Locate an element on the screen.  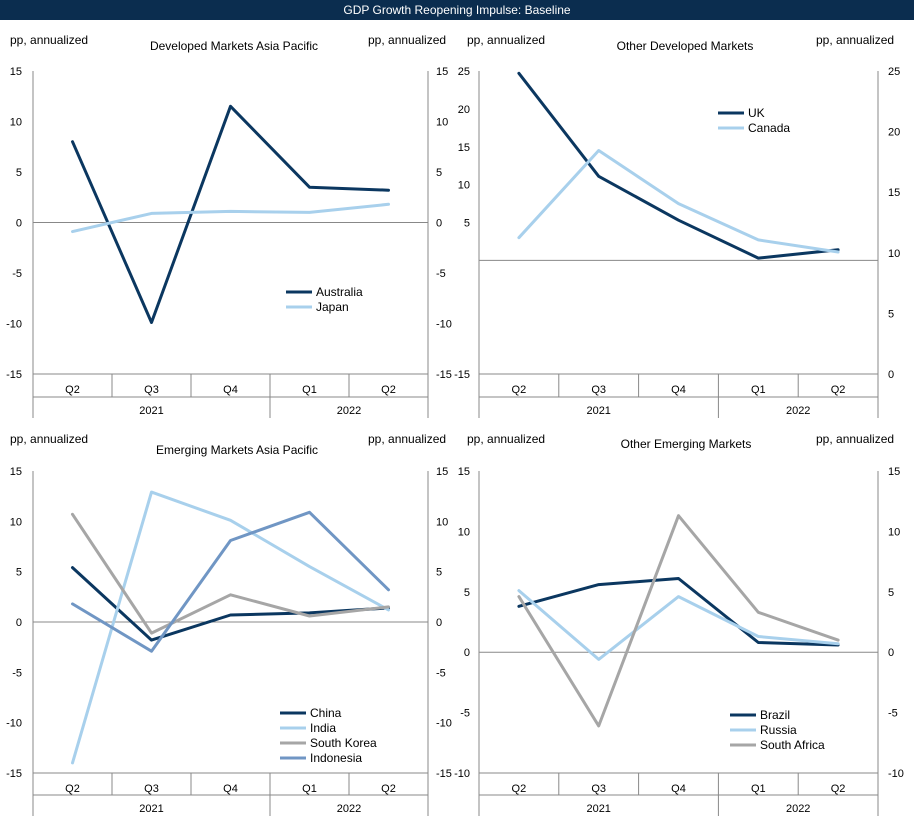
series-line-russia is located at coordinates (678, 625).